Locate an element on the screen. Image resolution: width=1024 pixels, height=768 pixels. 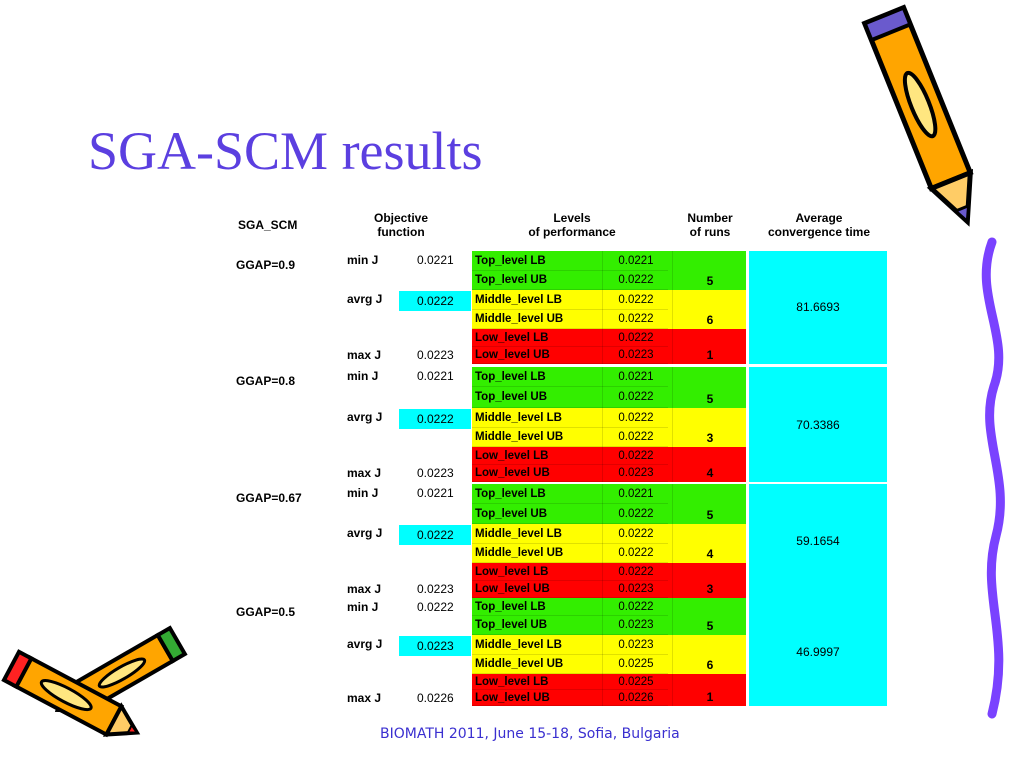
header-sga-scm: SGA_SCM is located at coordinates (268, 225).